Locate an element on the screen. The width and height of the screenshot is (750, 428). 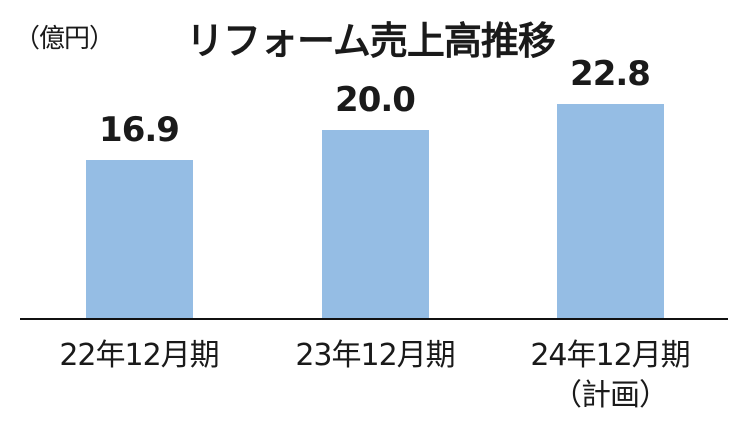
category-label: 24年12月期 （計画） is located at coordinates (610, 376).